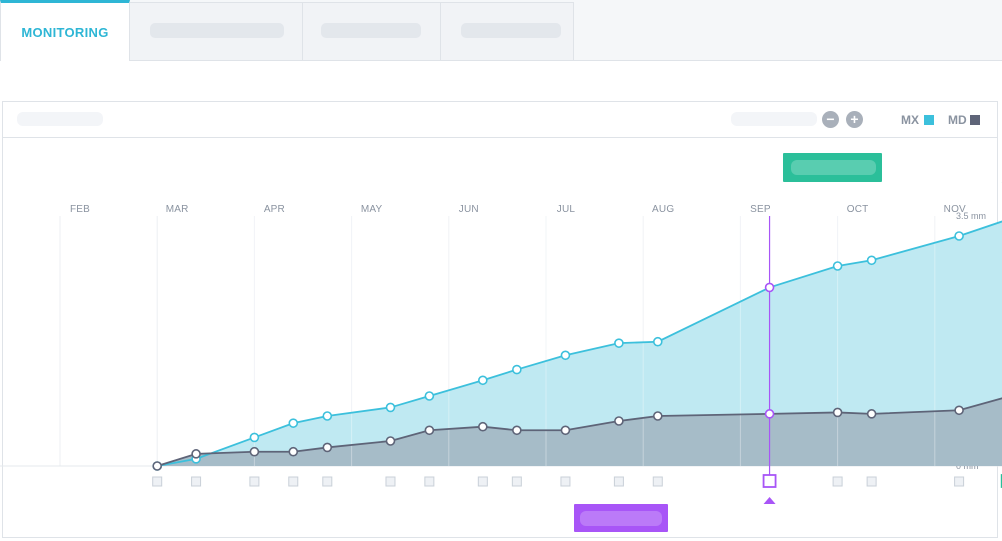 The width and height of the screenshot is (1002, 541). Describe the element at coordinates (910, 120) in the screenshot. I see `legend-mx-label: MX` at that location.